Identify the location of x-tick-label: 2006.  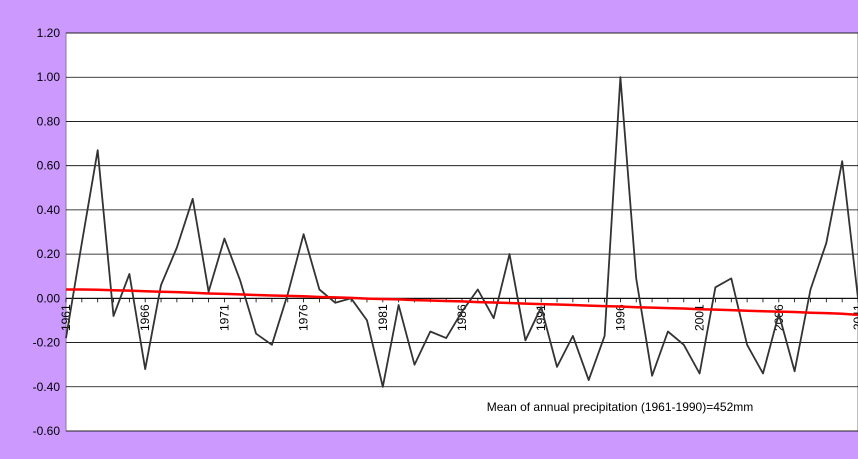
(779, 317).